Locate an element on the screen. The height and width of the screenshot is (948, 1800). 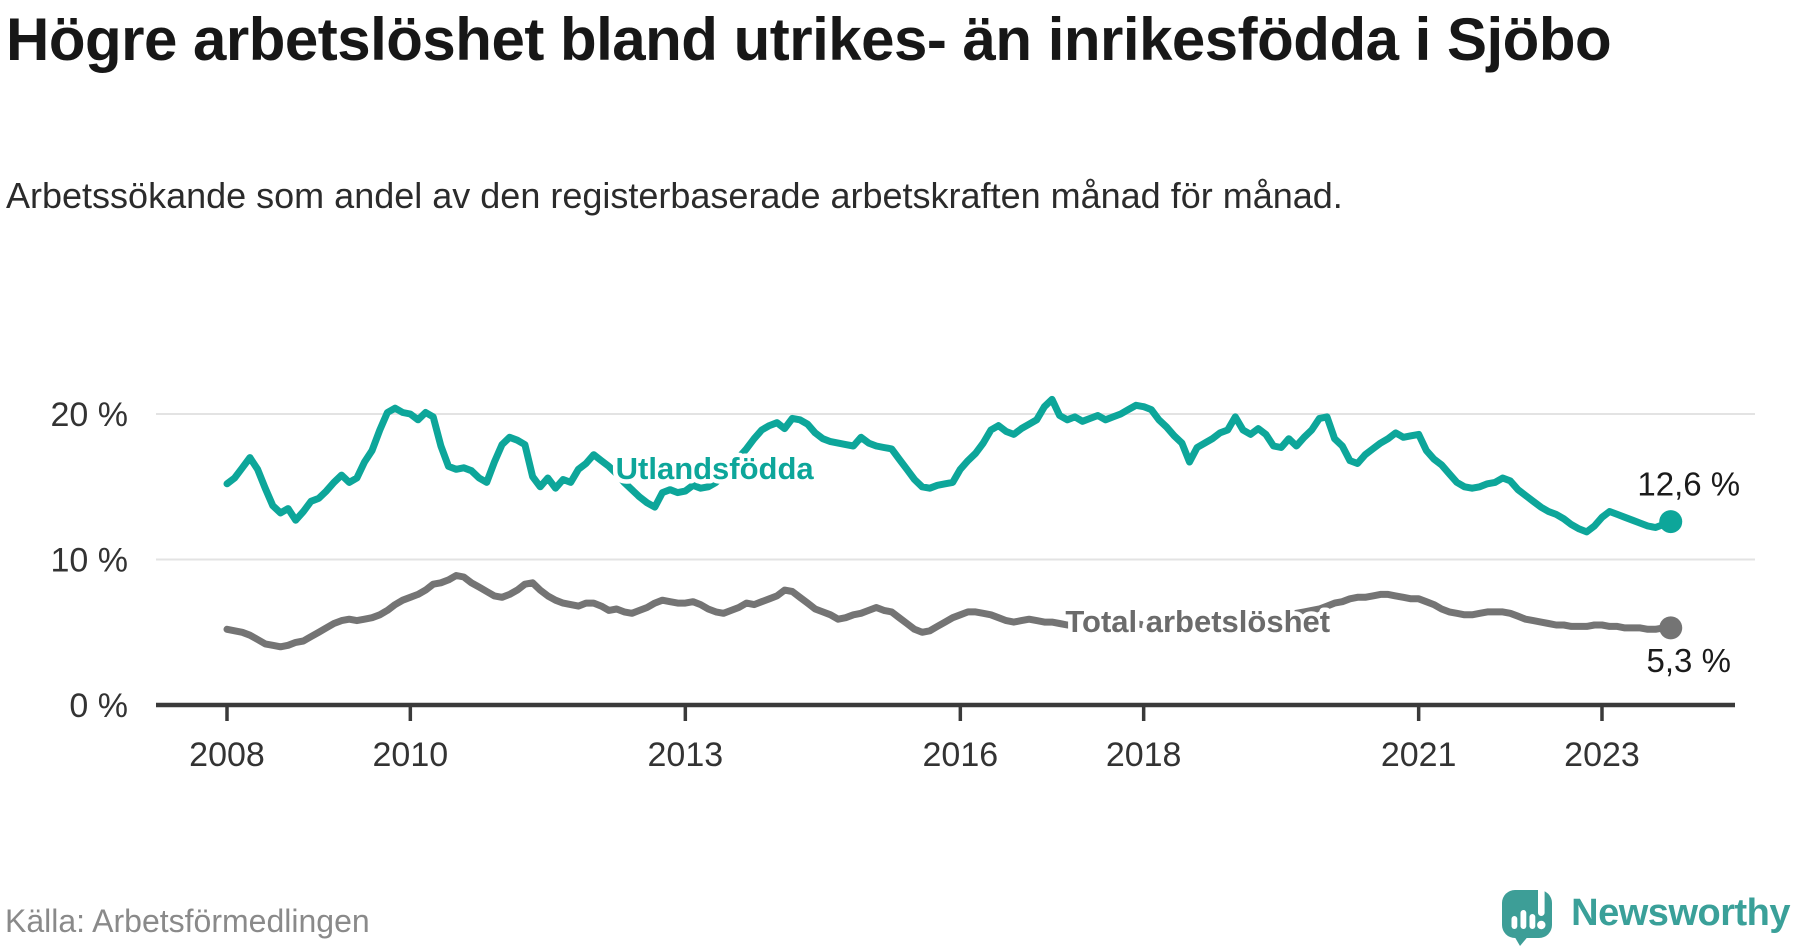
series-label-utlandsfodda: Utlandsfödda is located at coordinates (715, 468).